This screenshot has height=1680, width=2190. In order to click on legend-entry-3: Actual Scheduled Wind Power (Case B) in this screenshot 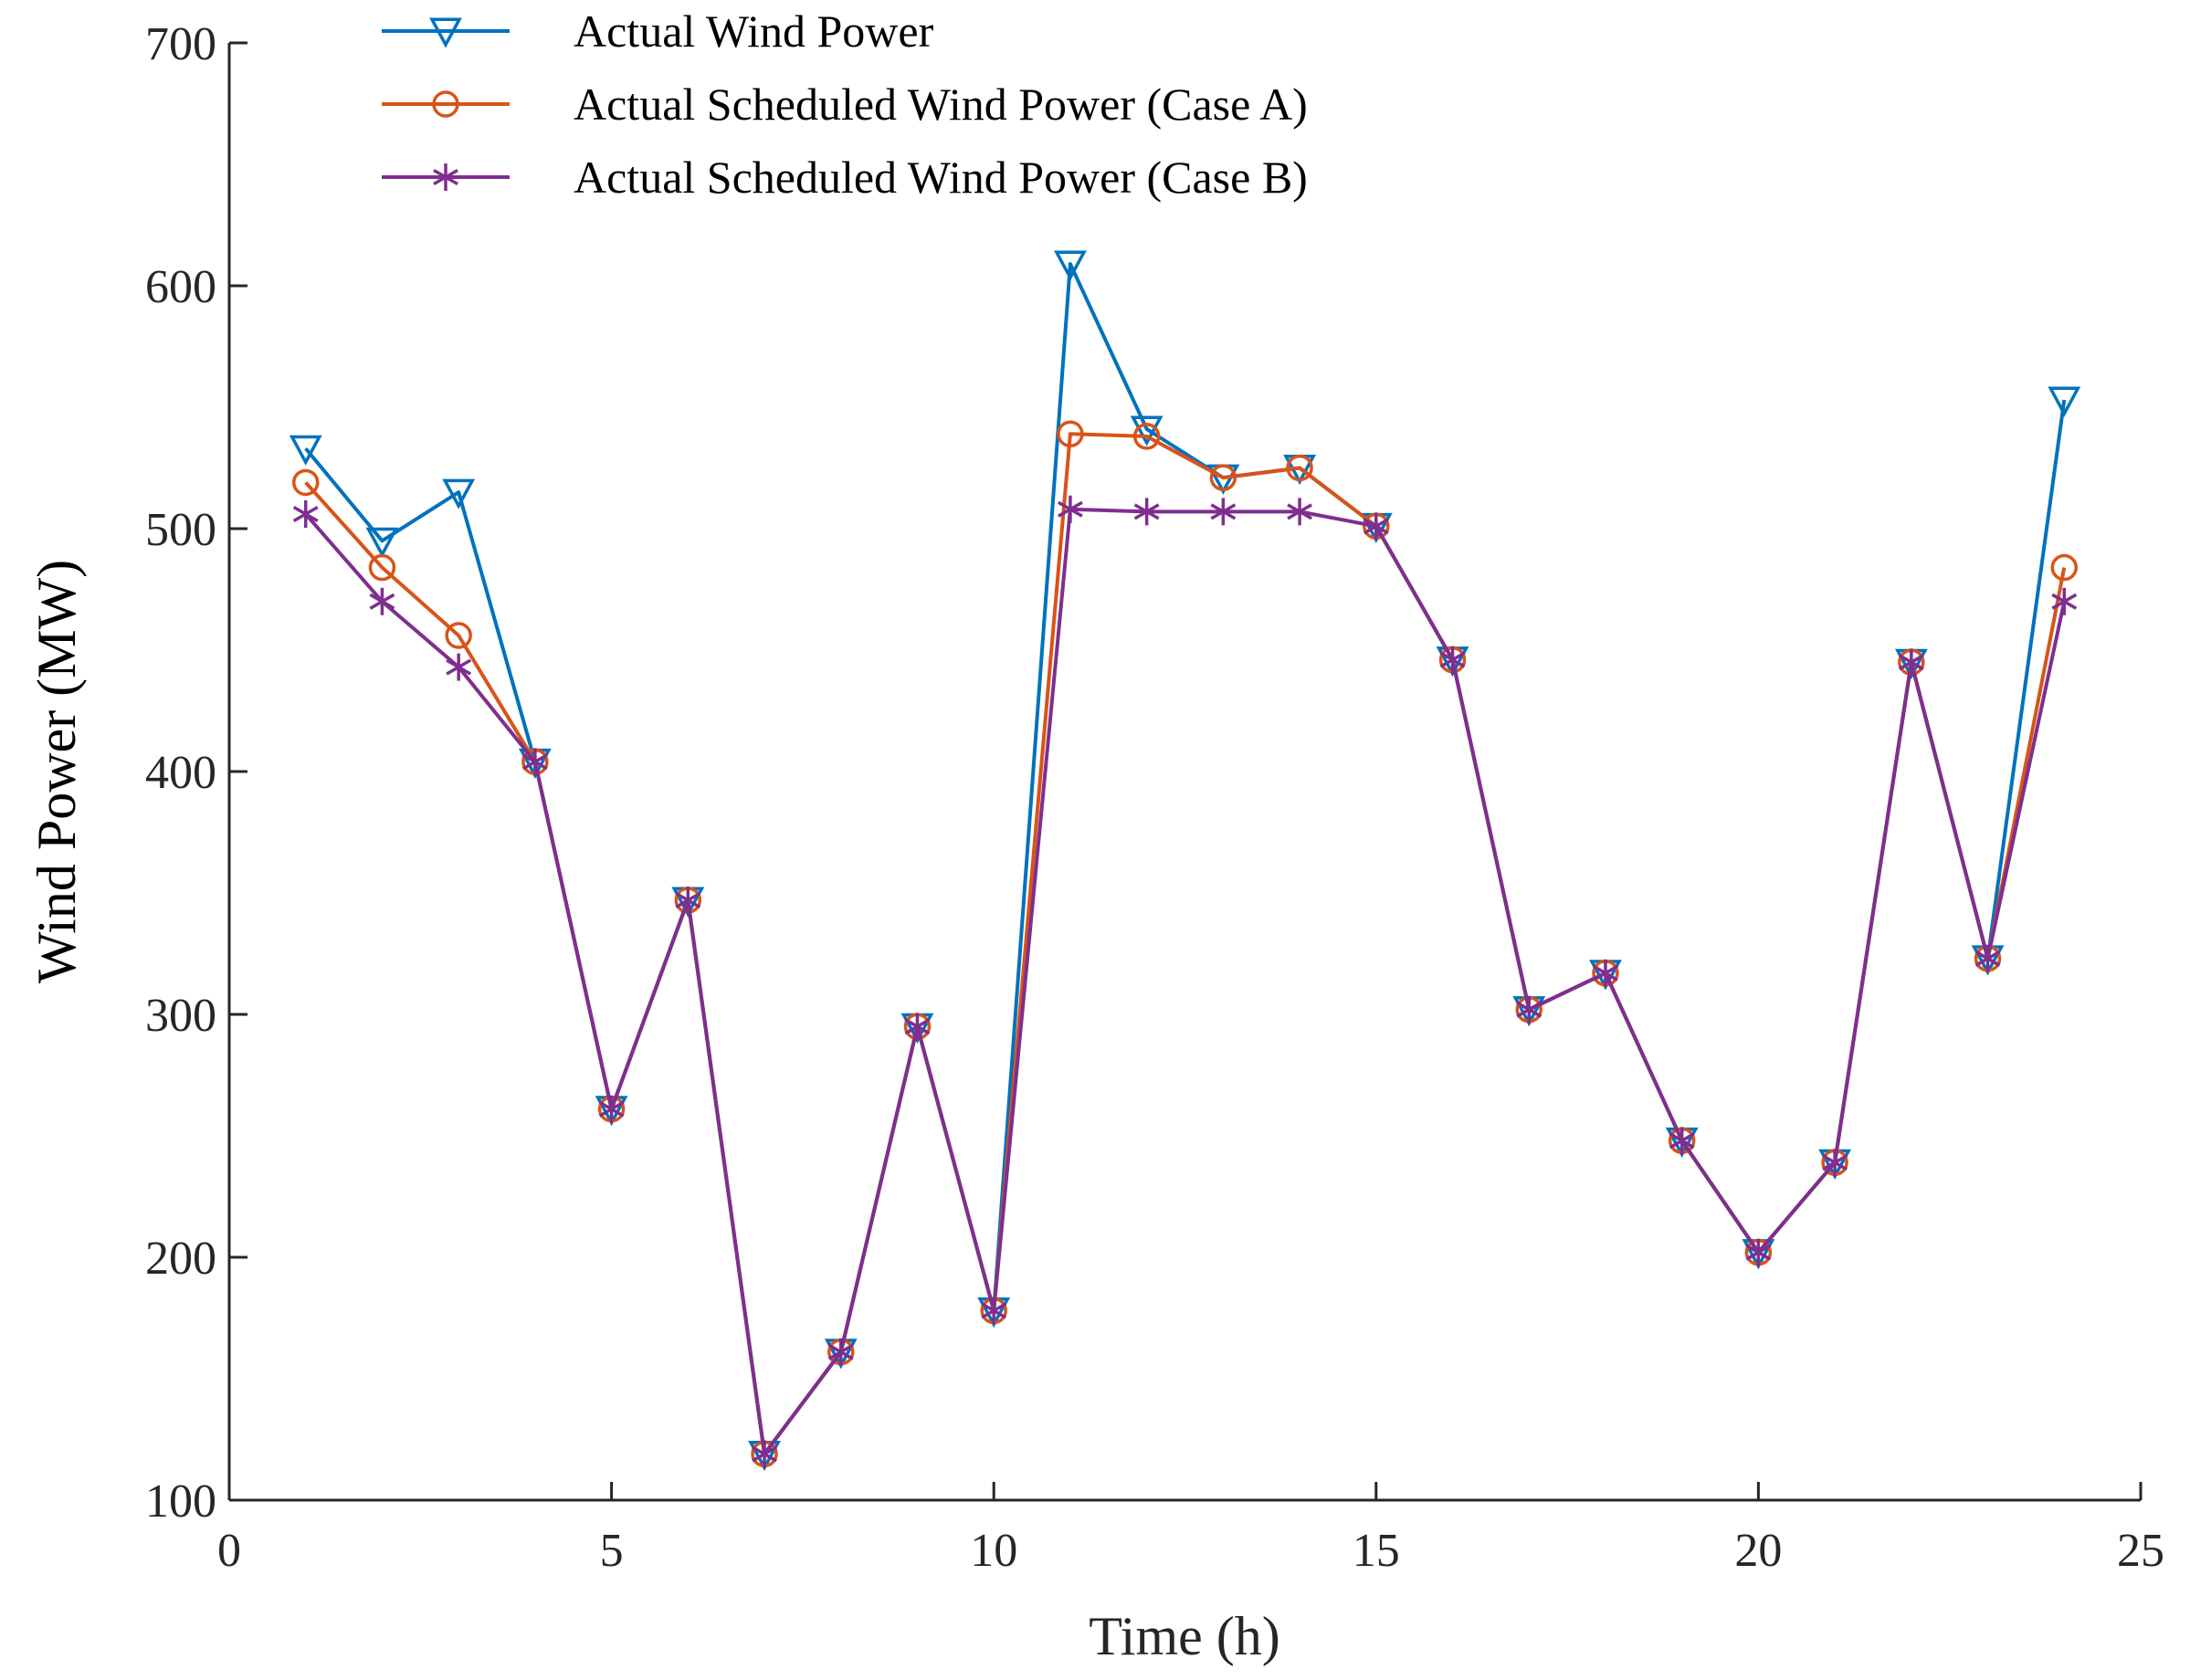, I will do `click(845, 177)`.